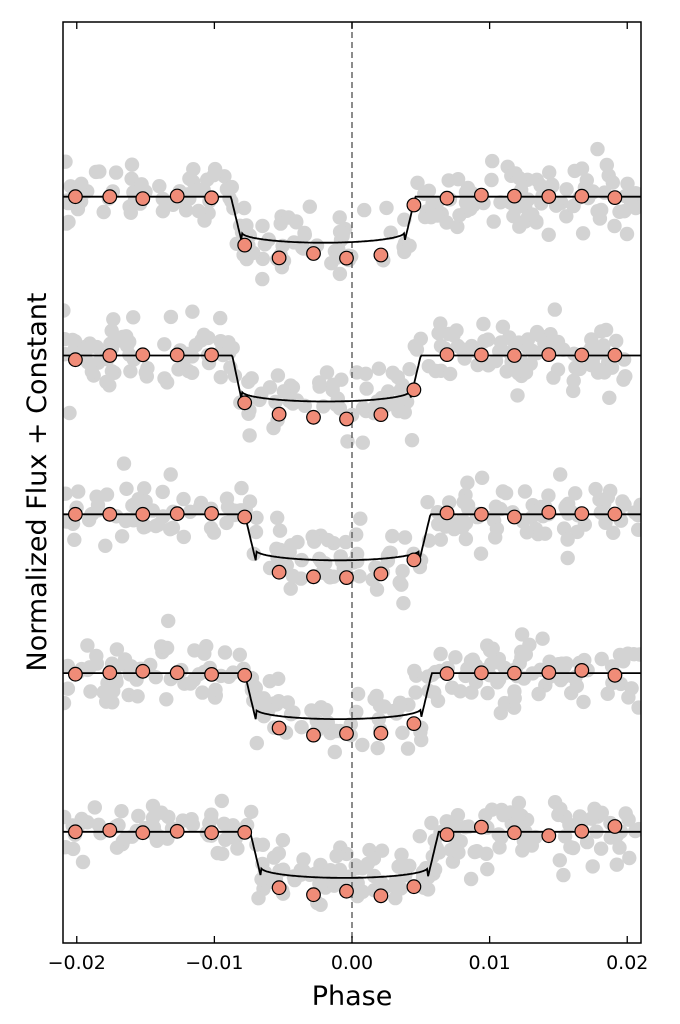 The width and height of the screenshot is (680, 1024). Describe the element at coordinates (352, 996) in the screenshot. I see `x-axis-label: Phase` at that location.